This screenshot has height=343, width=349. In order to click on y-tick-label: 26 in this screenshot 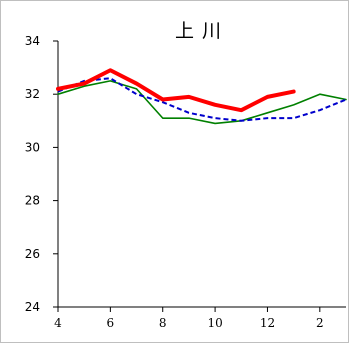, I will do `click(32, 254)`.